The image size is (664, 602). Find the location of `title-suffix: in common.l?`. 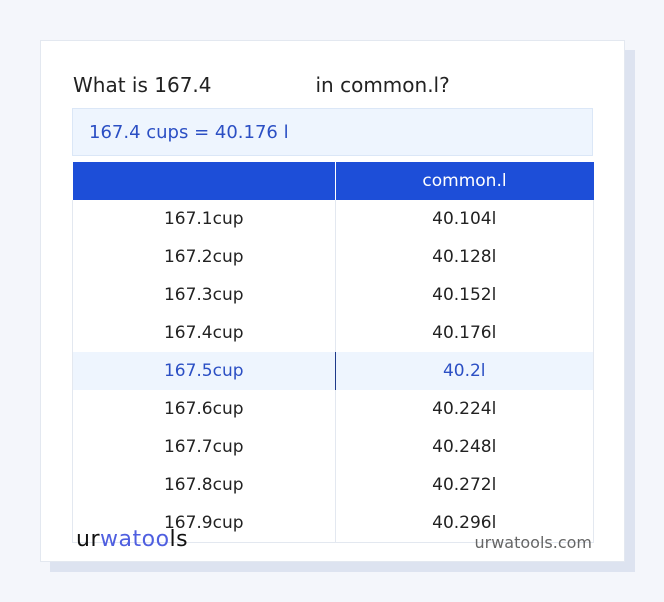

title-suffix: in common.l? is located at coordinates (382, 85).